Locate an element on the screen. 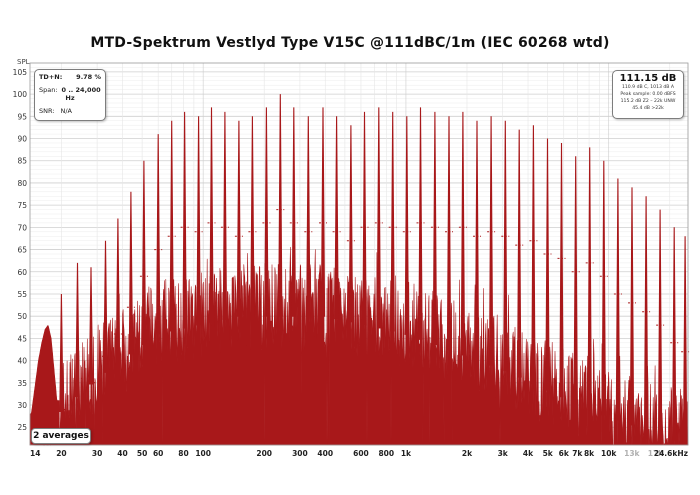 The height and width of the screenshot is (495, 700). x-tick-label: 14 is located at coordinates (35, 453).